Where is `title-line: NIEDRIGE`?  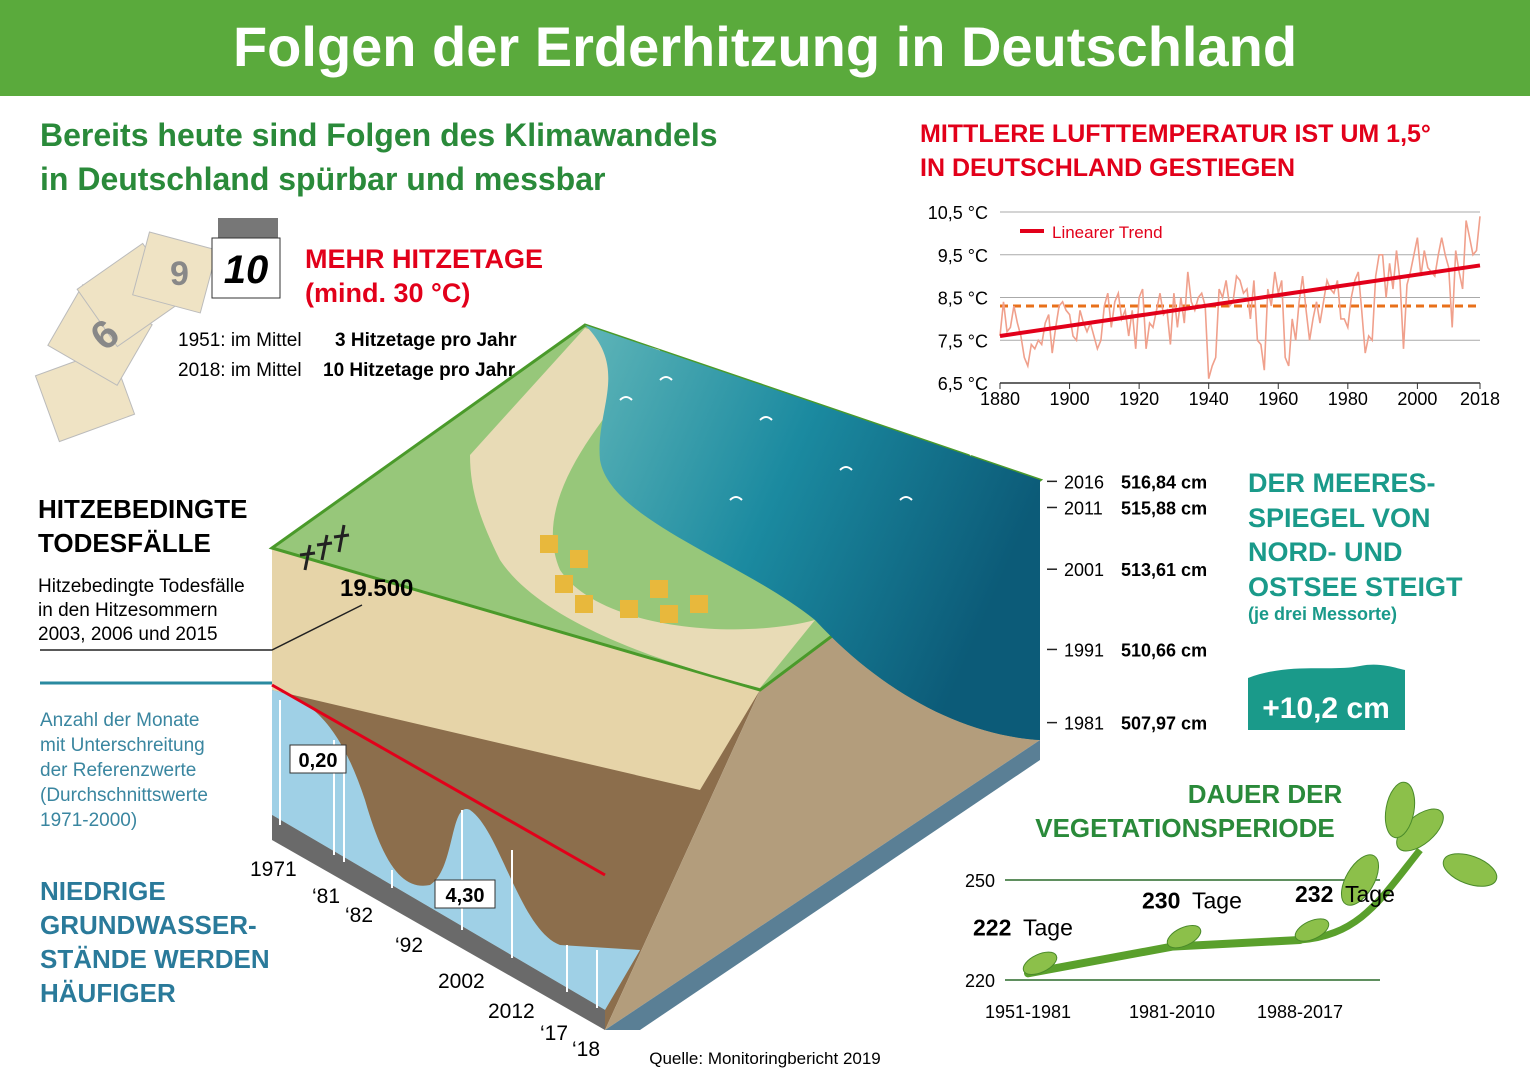
title-line: NIEDRIGE is located at coordinates (103, 891).